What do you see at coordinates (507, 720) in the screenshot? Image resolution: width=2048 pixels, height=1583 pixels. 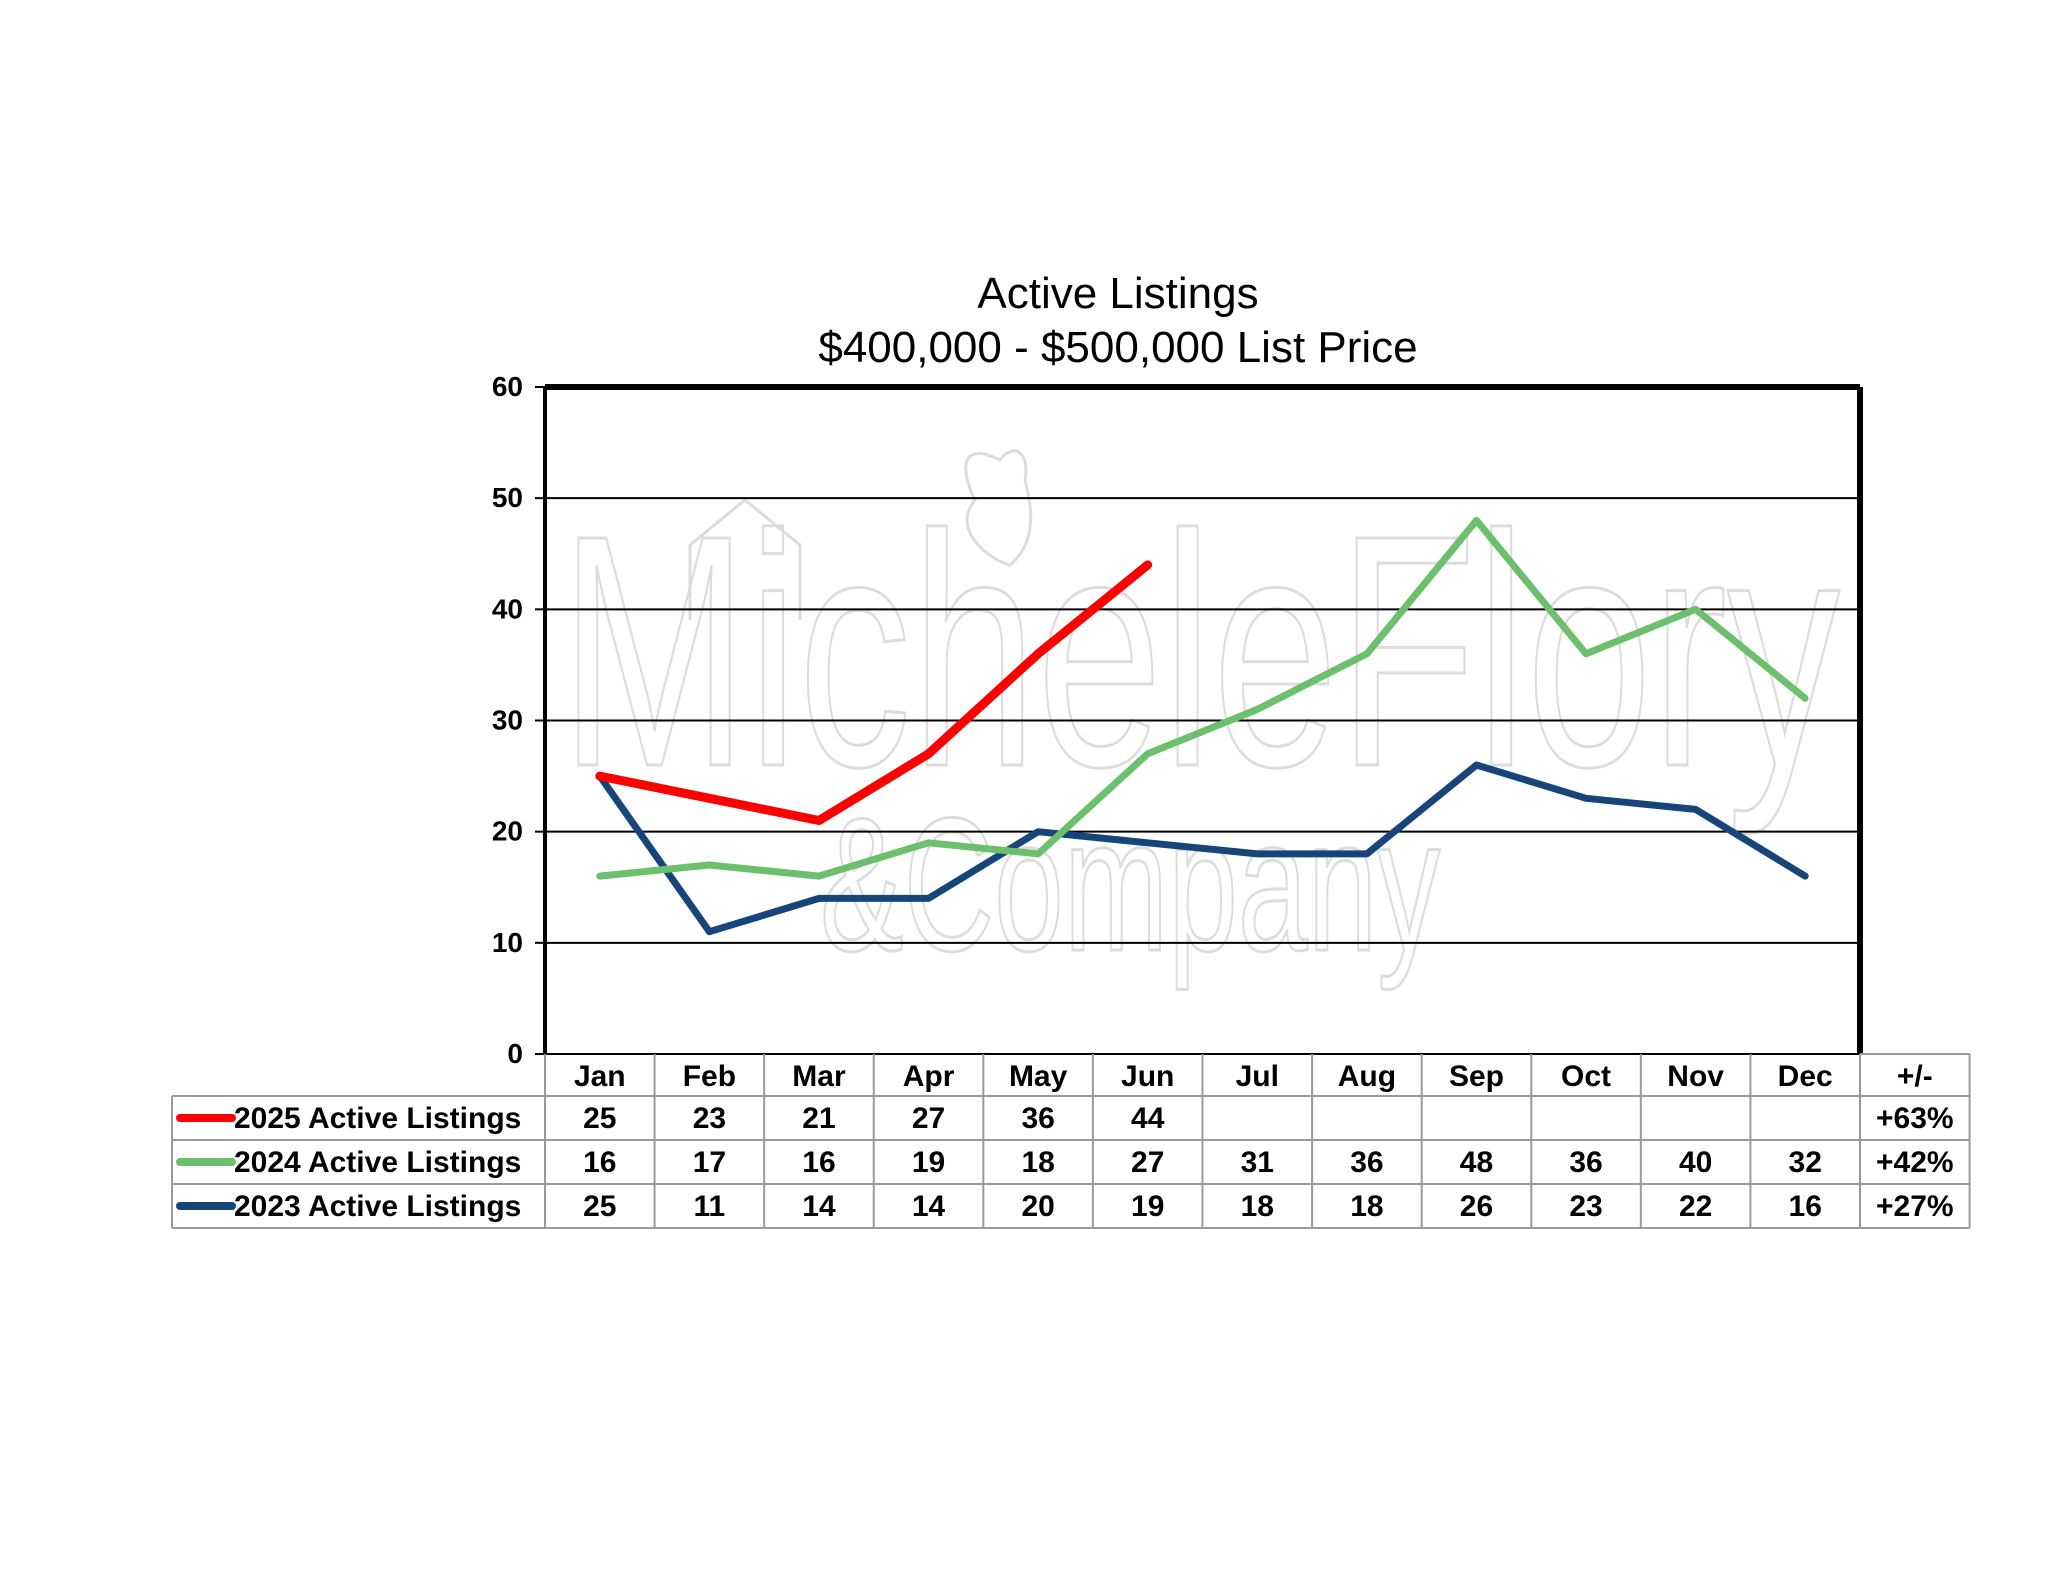 I see `y-tick-label: 30` at bounding box center [507, 720].